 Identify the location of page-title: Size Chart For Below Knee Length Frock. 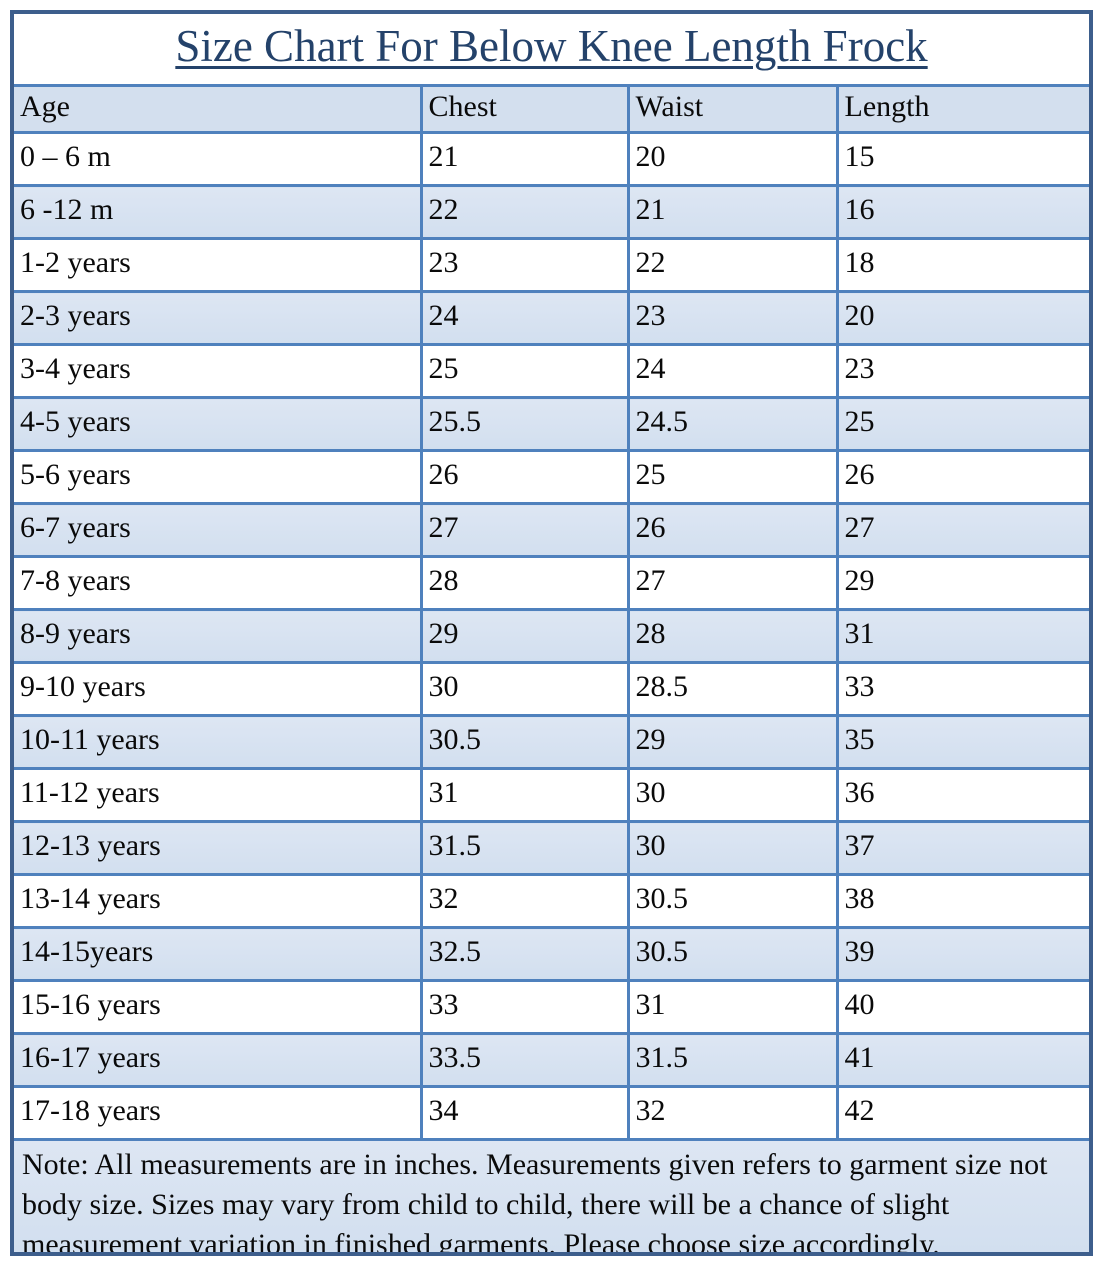
(551, 46).